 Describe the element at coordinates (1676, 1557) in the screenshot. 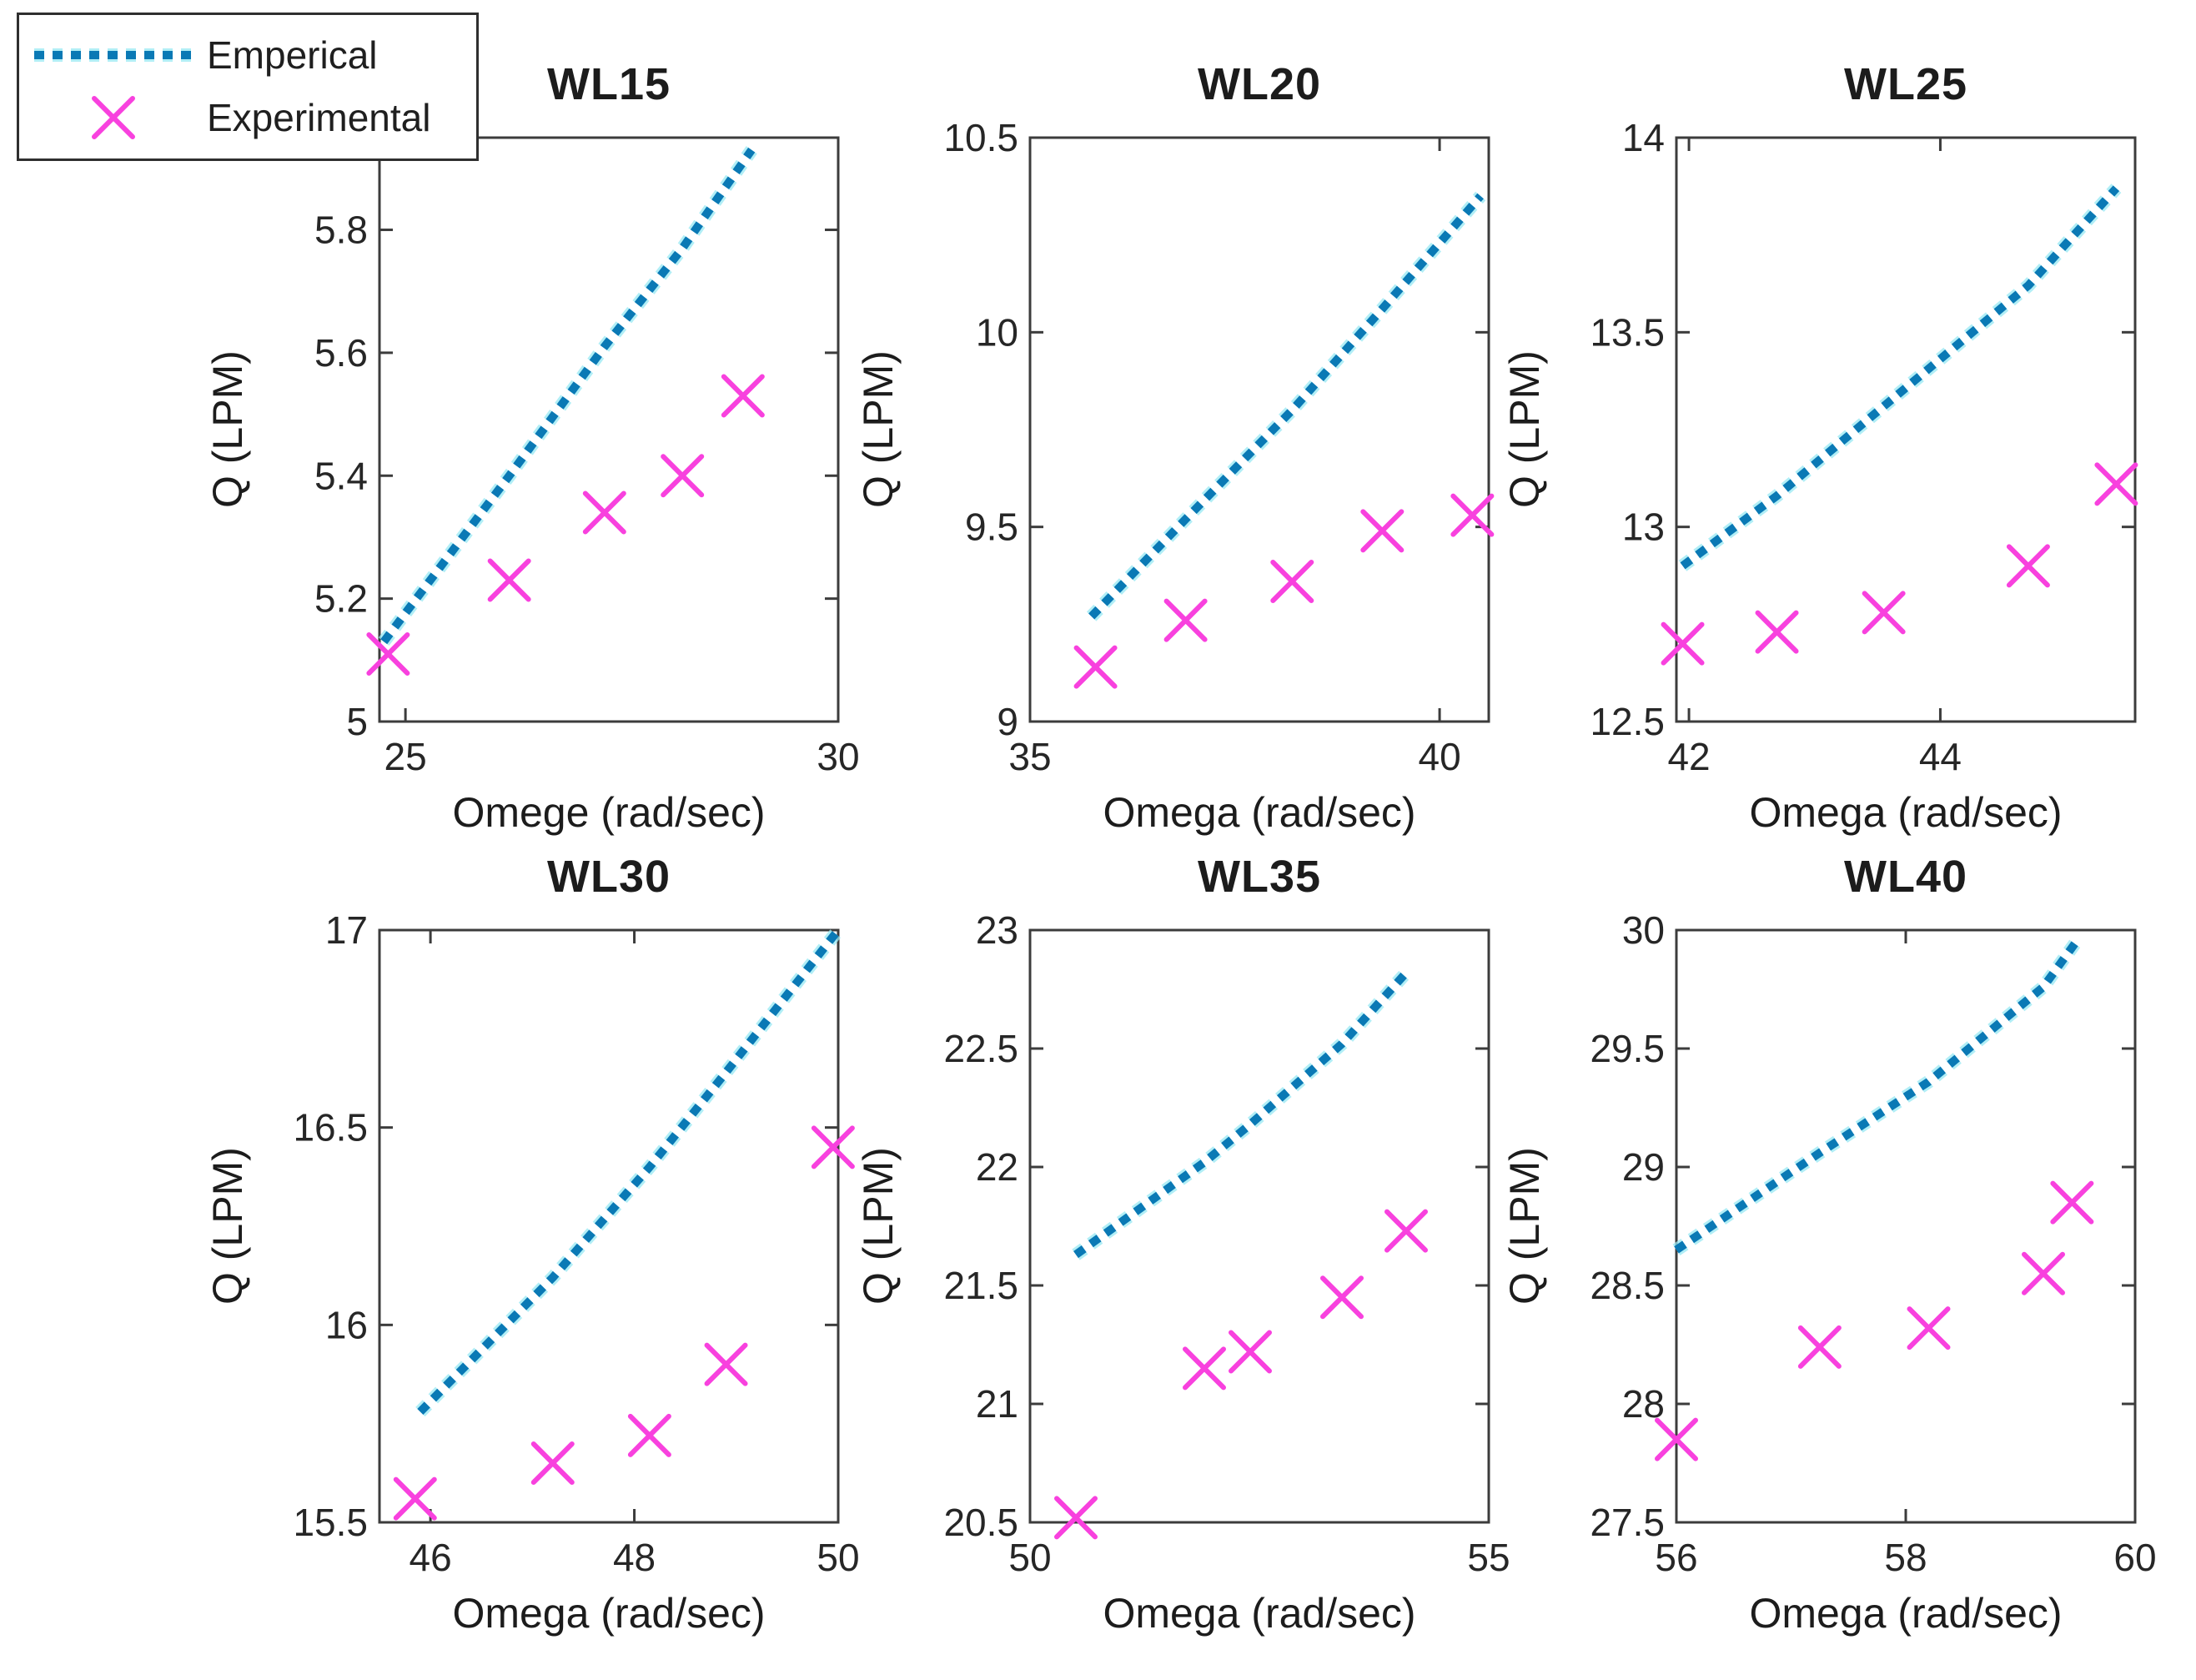

I see `x-tick-label: 56` at that location.